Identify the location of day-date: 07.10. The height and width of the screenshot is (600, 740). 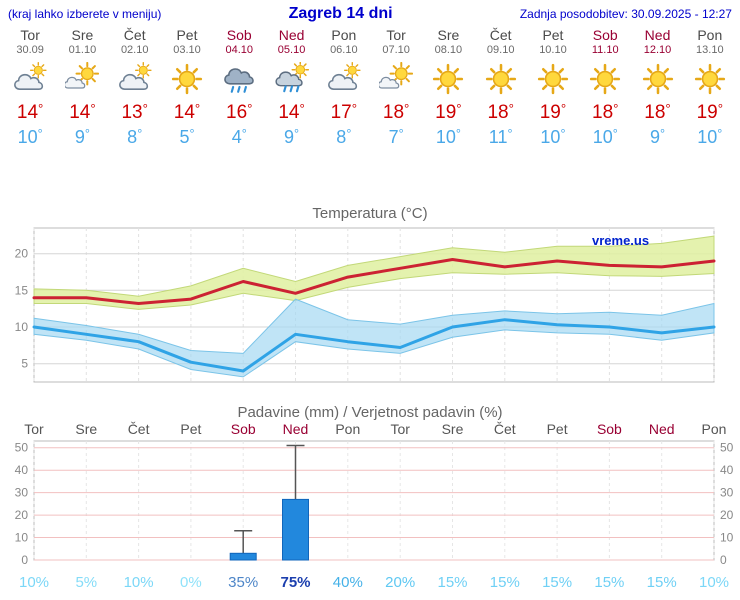
(396, 50).